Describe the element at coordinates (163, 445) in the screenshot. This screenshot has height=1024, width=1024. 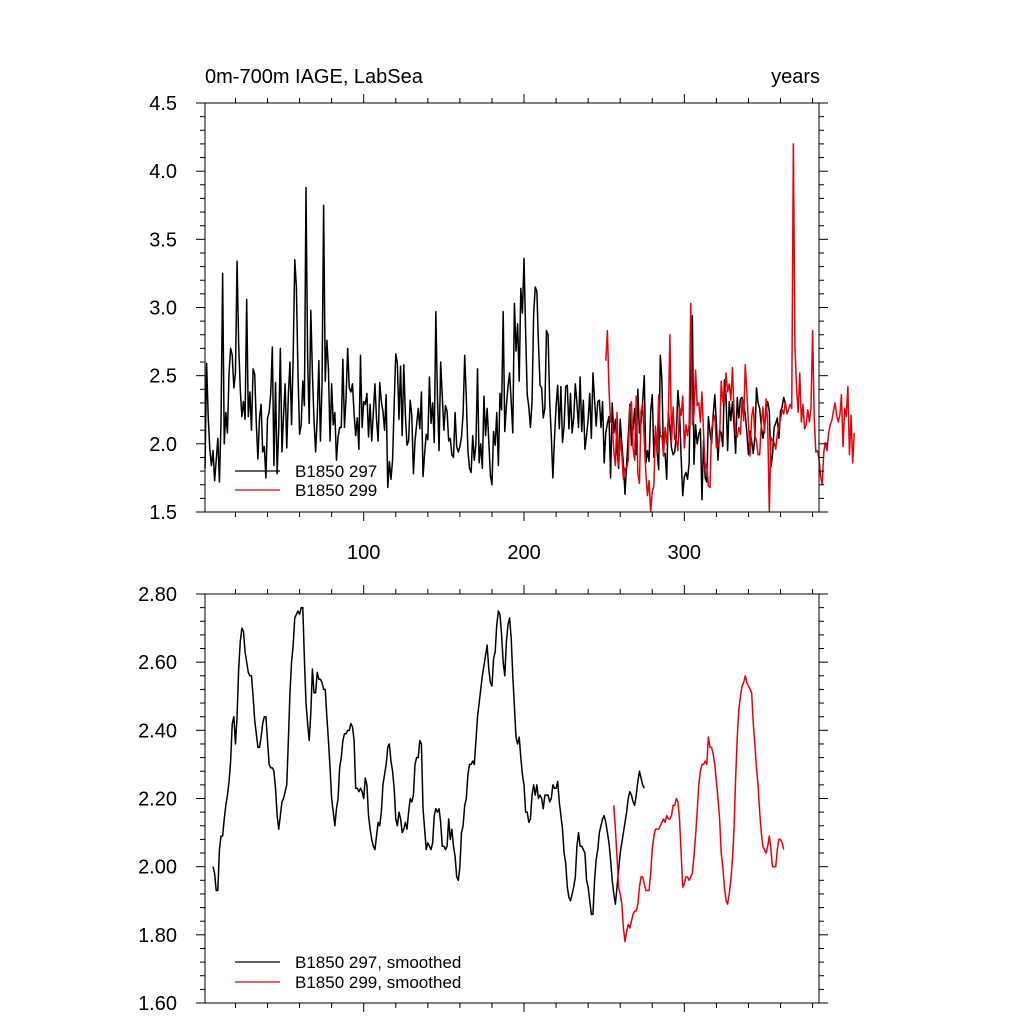
I see `top-y-tick-label: 2.0` at that location.